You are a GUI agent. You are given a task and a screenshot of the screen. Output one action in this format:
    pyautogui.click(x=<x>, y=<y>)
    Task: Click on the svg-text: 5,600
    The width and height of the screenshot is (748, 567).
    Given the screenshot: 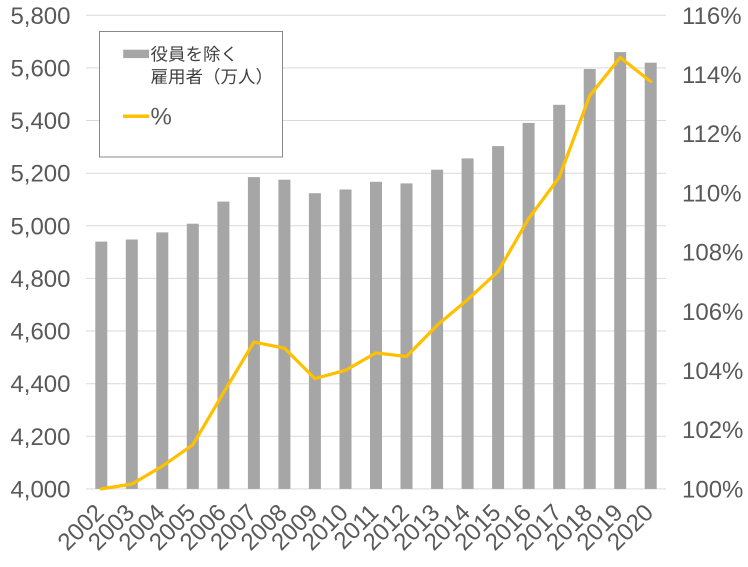 What is the action you would take?
    pyautogui.click(x=40, y=68)
    